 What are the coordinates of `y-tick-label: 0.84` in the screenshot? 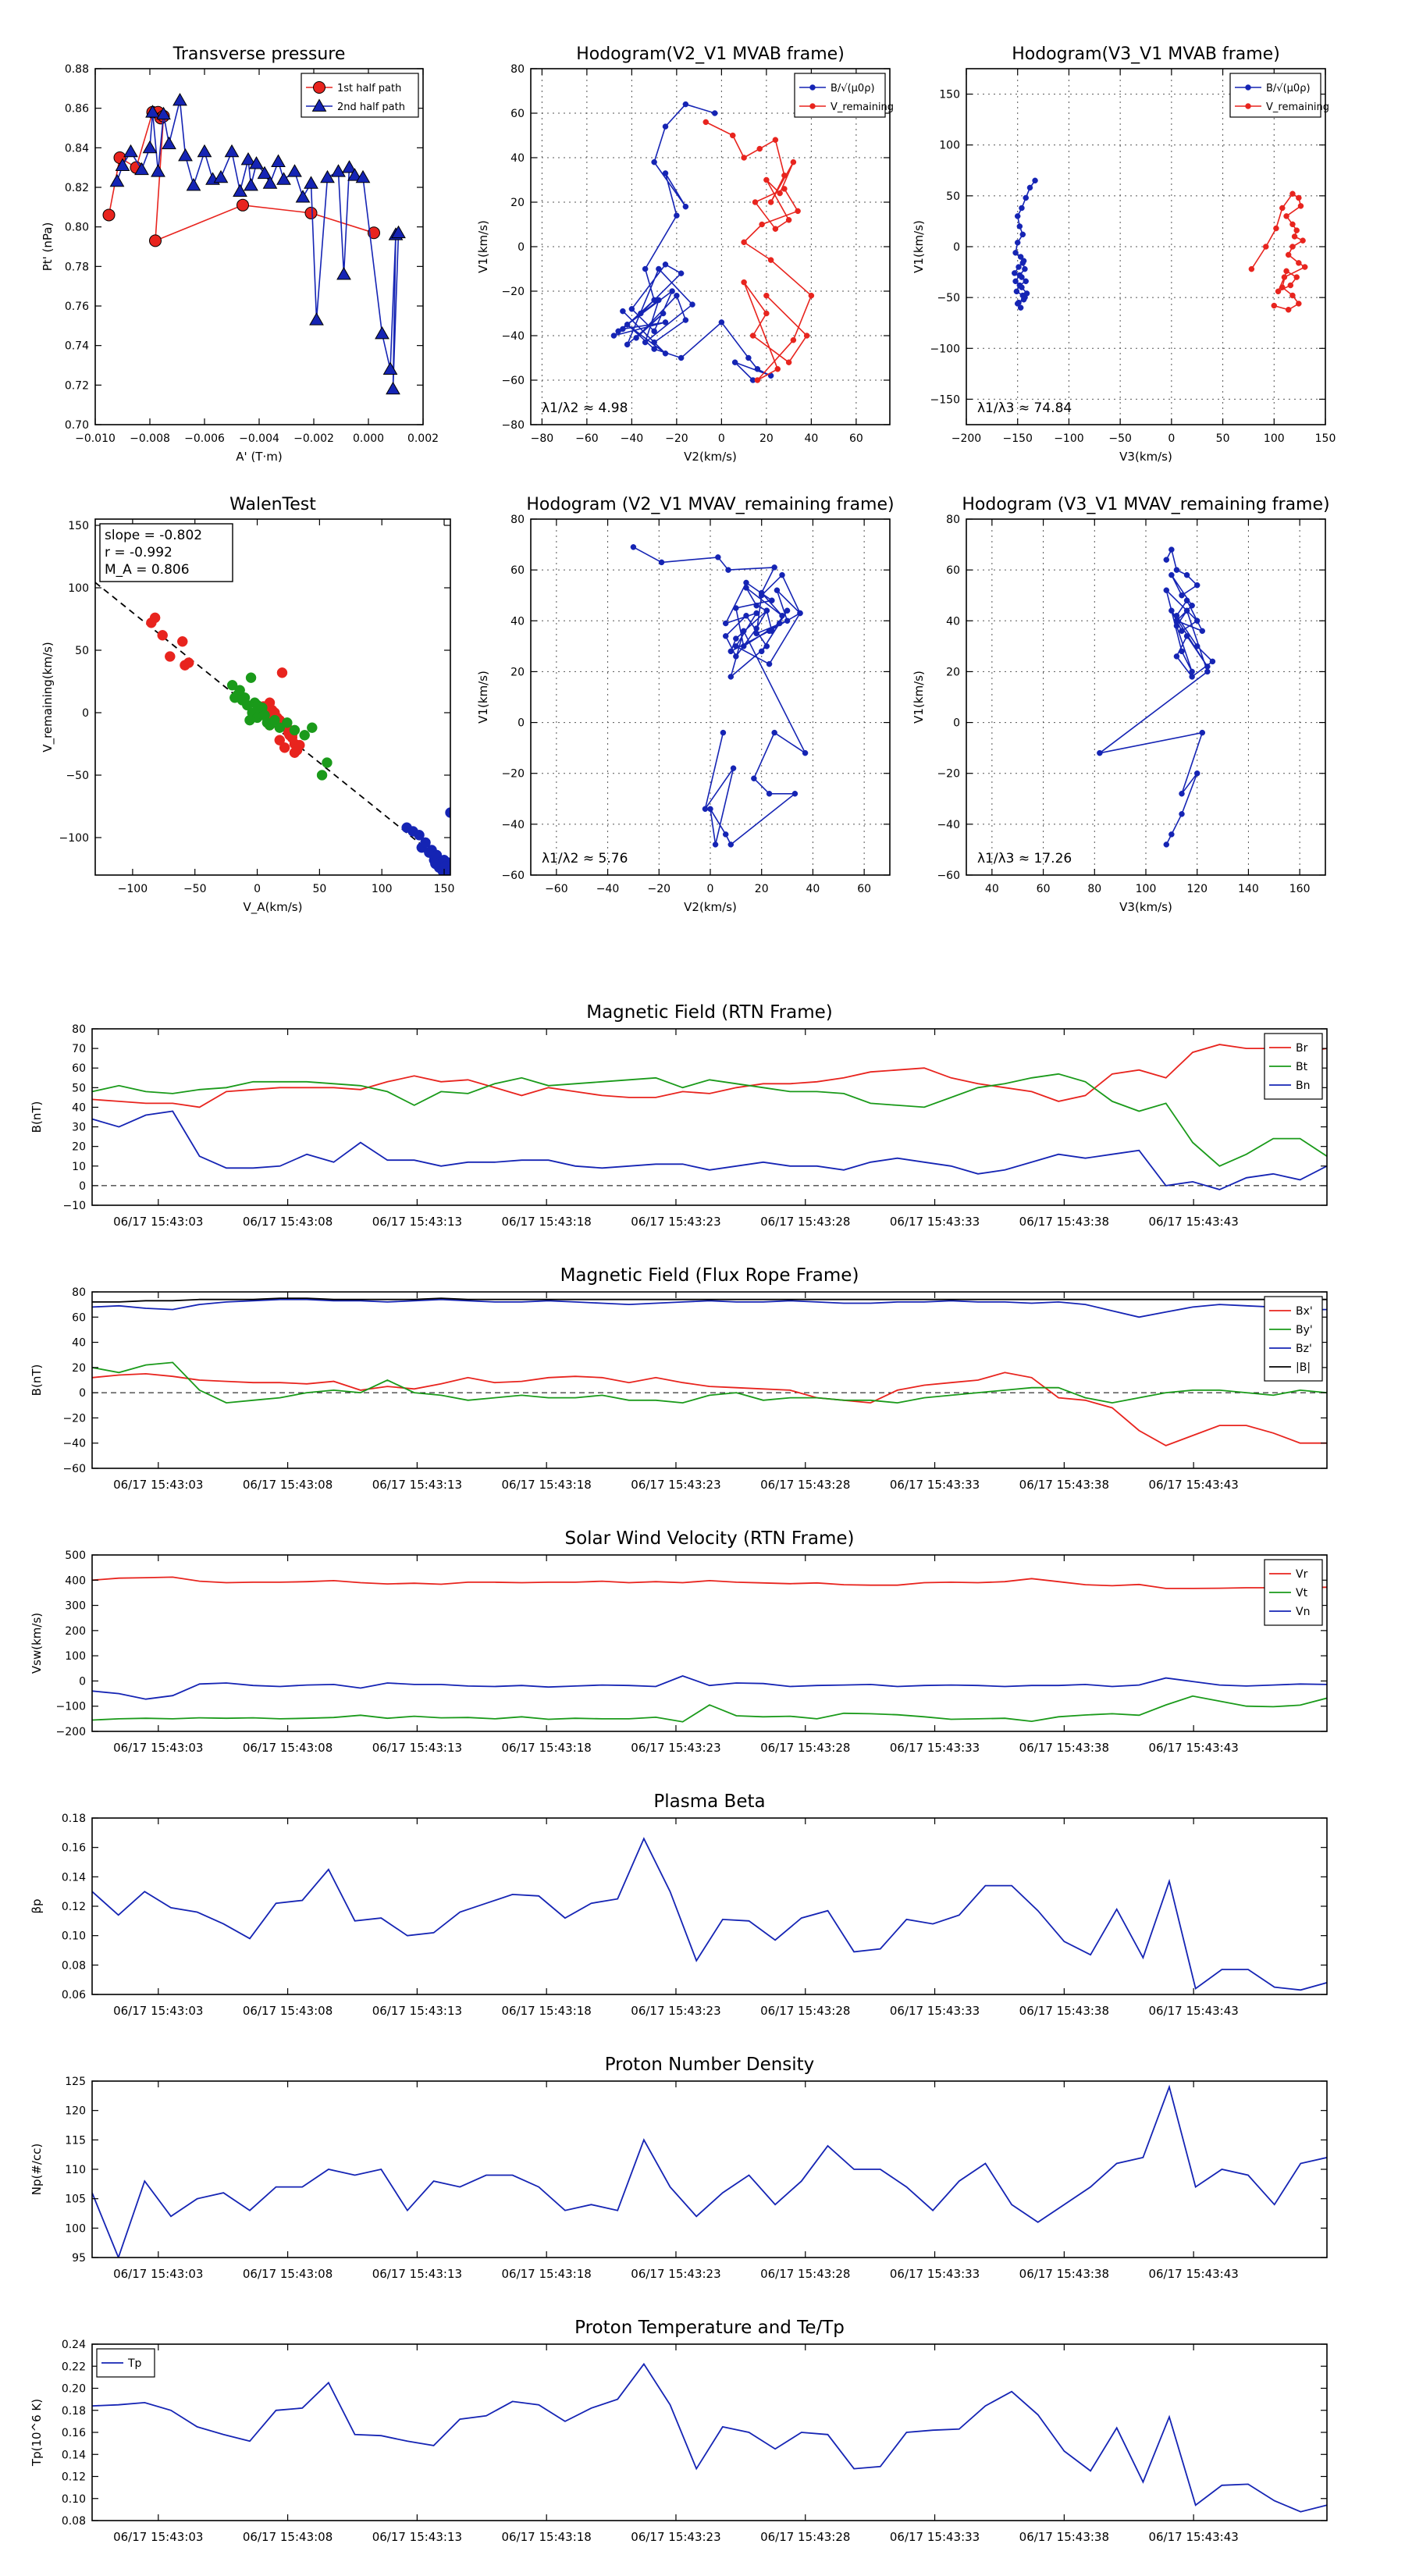 It's located at (77, 148).